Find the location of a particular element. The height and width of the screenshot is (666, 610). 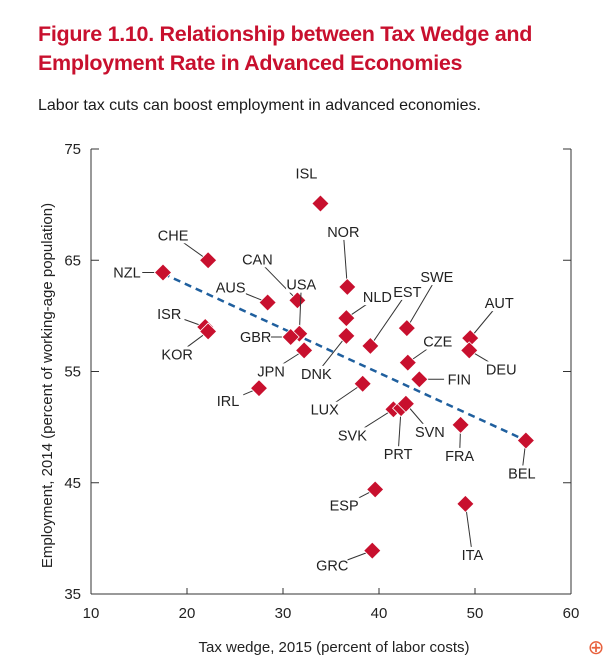

point-dnk: DNK is located at coordinates (328, 354).